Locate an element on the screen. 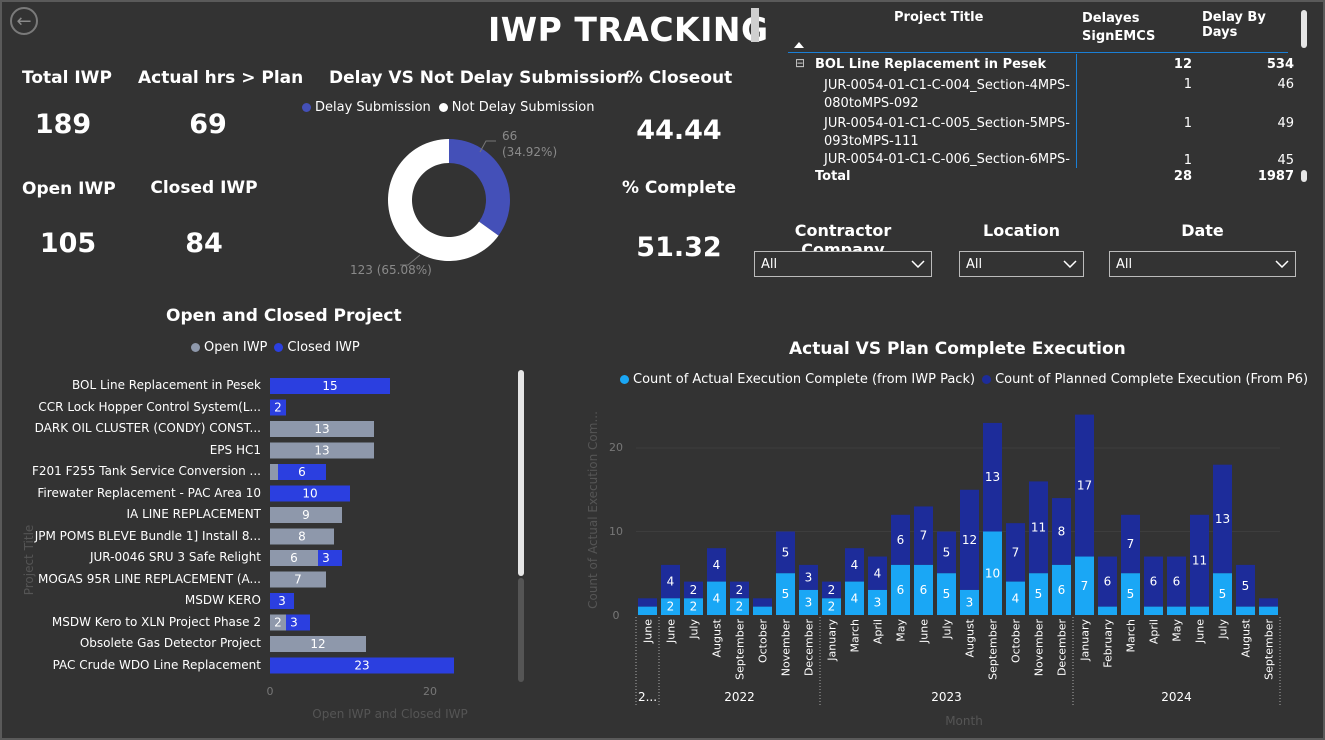 This screenshot has width=1325, height=740. location-dropdown: All is located at coordinates (1021, 264).